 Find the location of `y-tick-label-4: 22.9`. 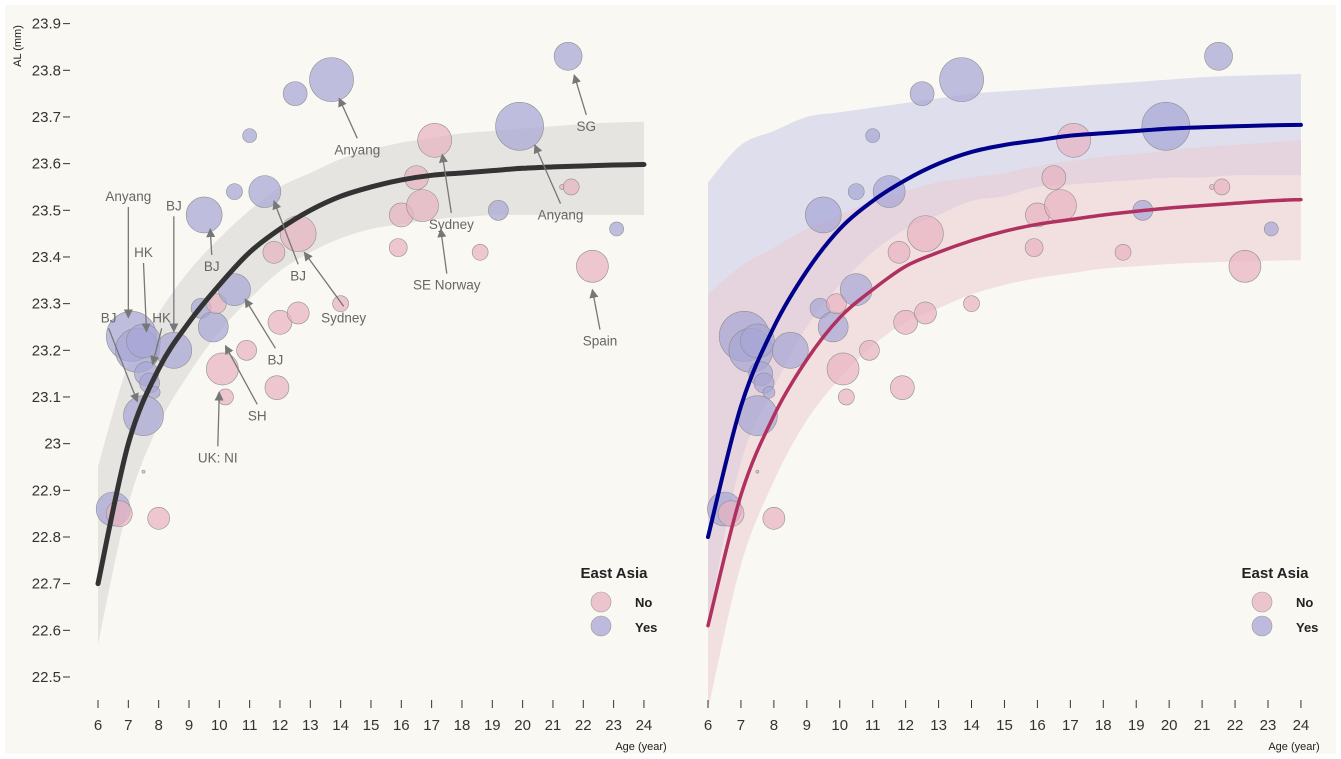

y-tick-label-4: 22.9 is located at coordinates (46, 490).